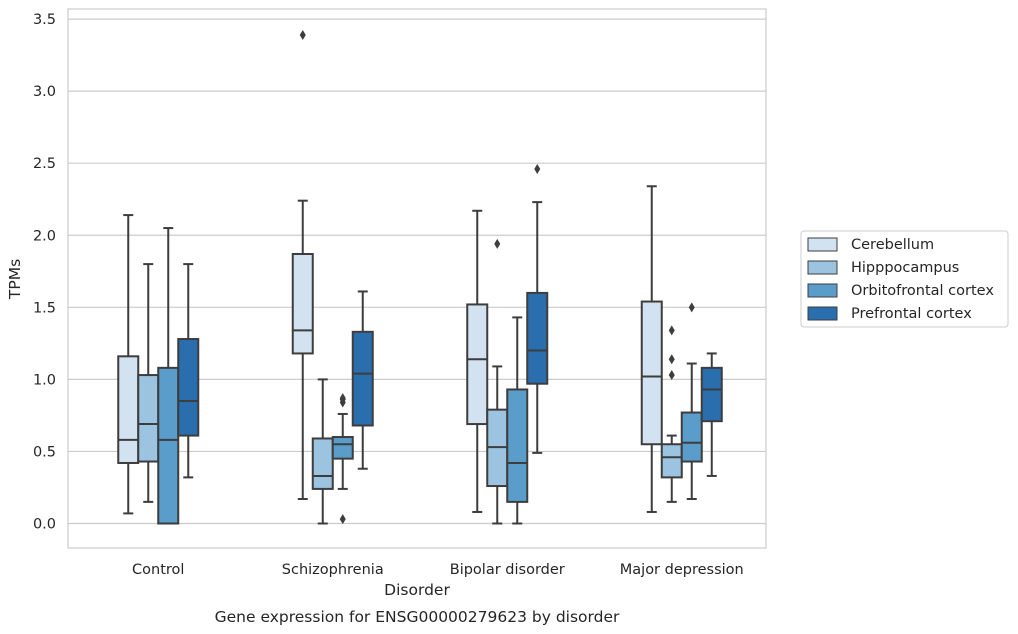  I want to click on legend-label: Orbitofrontal cortex, so click(922, 291).